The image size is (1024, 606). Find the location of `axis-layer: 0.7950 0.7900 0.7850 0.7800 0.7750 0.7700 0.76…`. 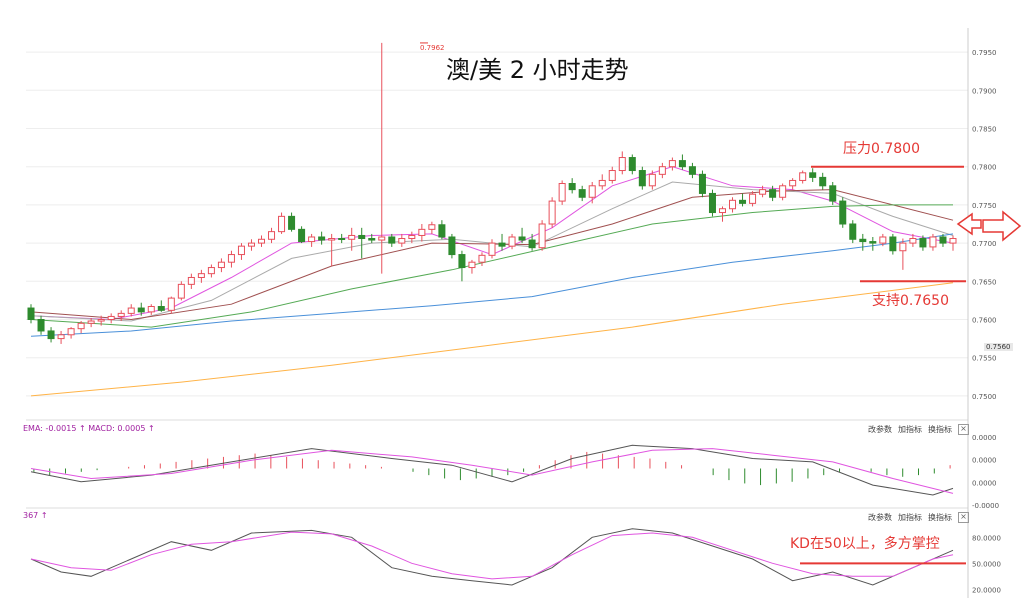

axis-layer: 0.7950 0.7900 0.7850 0.7800 0.7750 0.7700 0.76… is located at coordinates (984, 313).